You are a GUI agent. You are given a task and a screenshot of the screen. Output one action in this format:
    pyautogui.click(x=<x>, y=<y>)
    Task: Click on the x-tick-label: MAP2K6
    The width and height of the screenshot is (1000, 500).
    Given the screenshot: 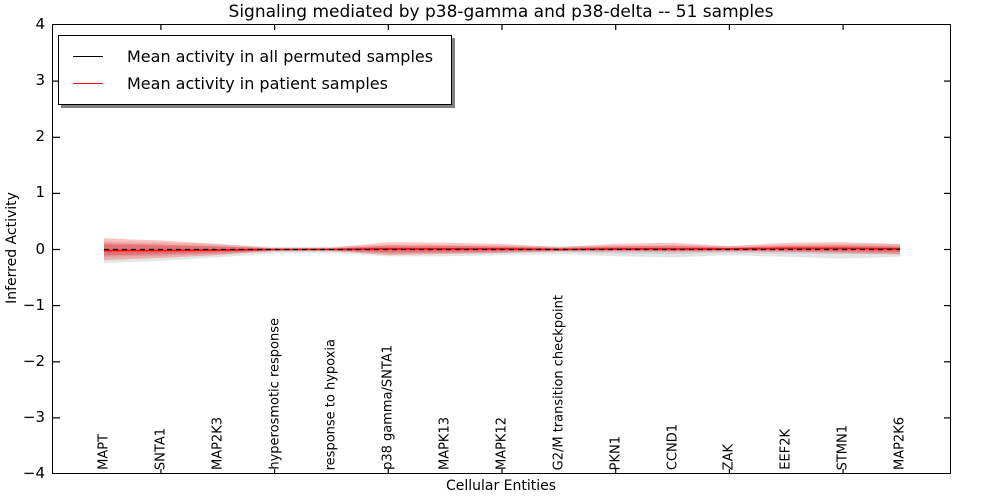 What is the action you would take?
    pyautogui.click(x=900, y=443)
    